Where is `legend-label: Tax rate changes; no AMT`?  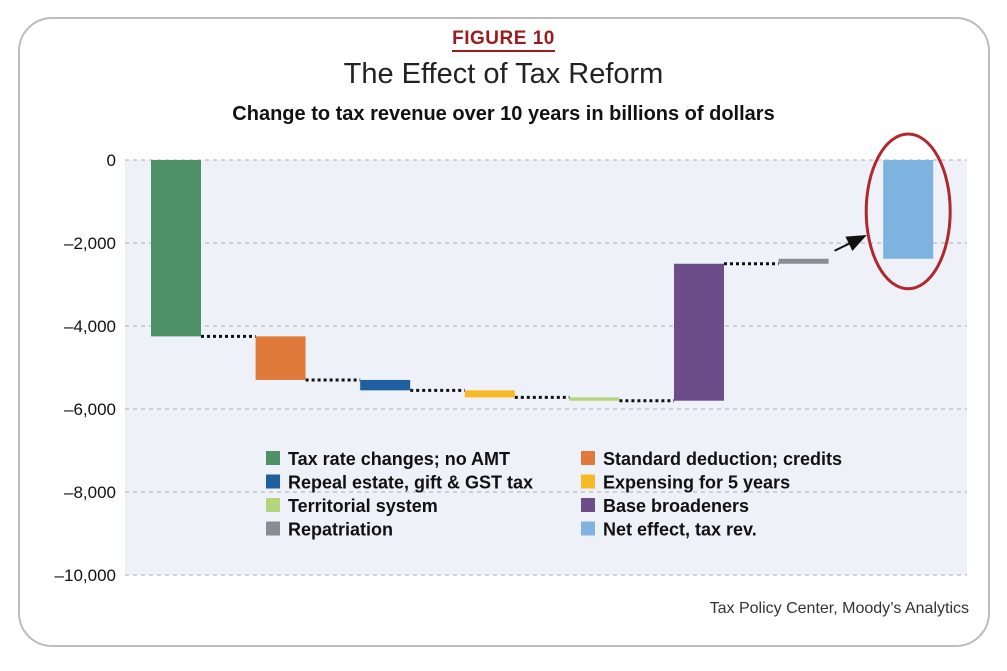 legend-label: Tax rate changes; no AMT is located at coordinates (399, 459).